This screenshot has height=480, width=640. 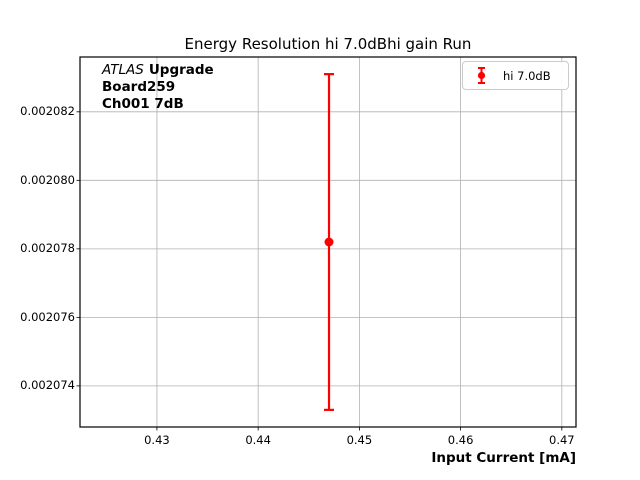 I want to click on legend-errorbar-icon, so click(x=481, y=75).